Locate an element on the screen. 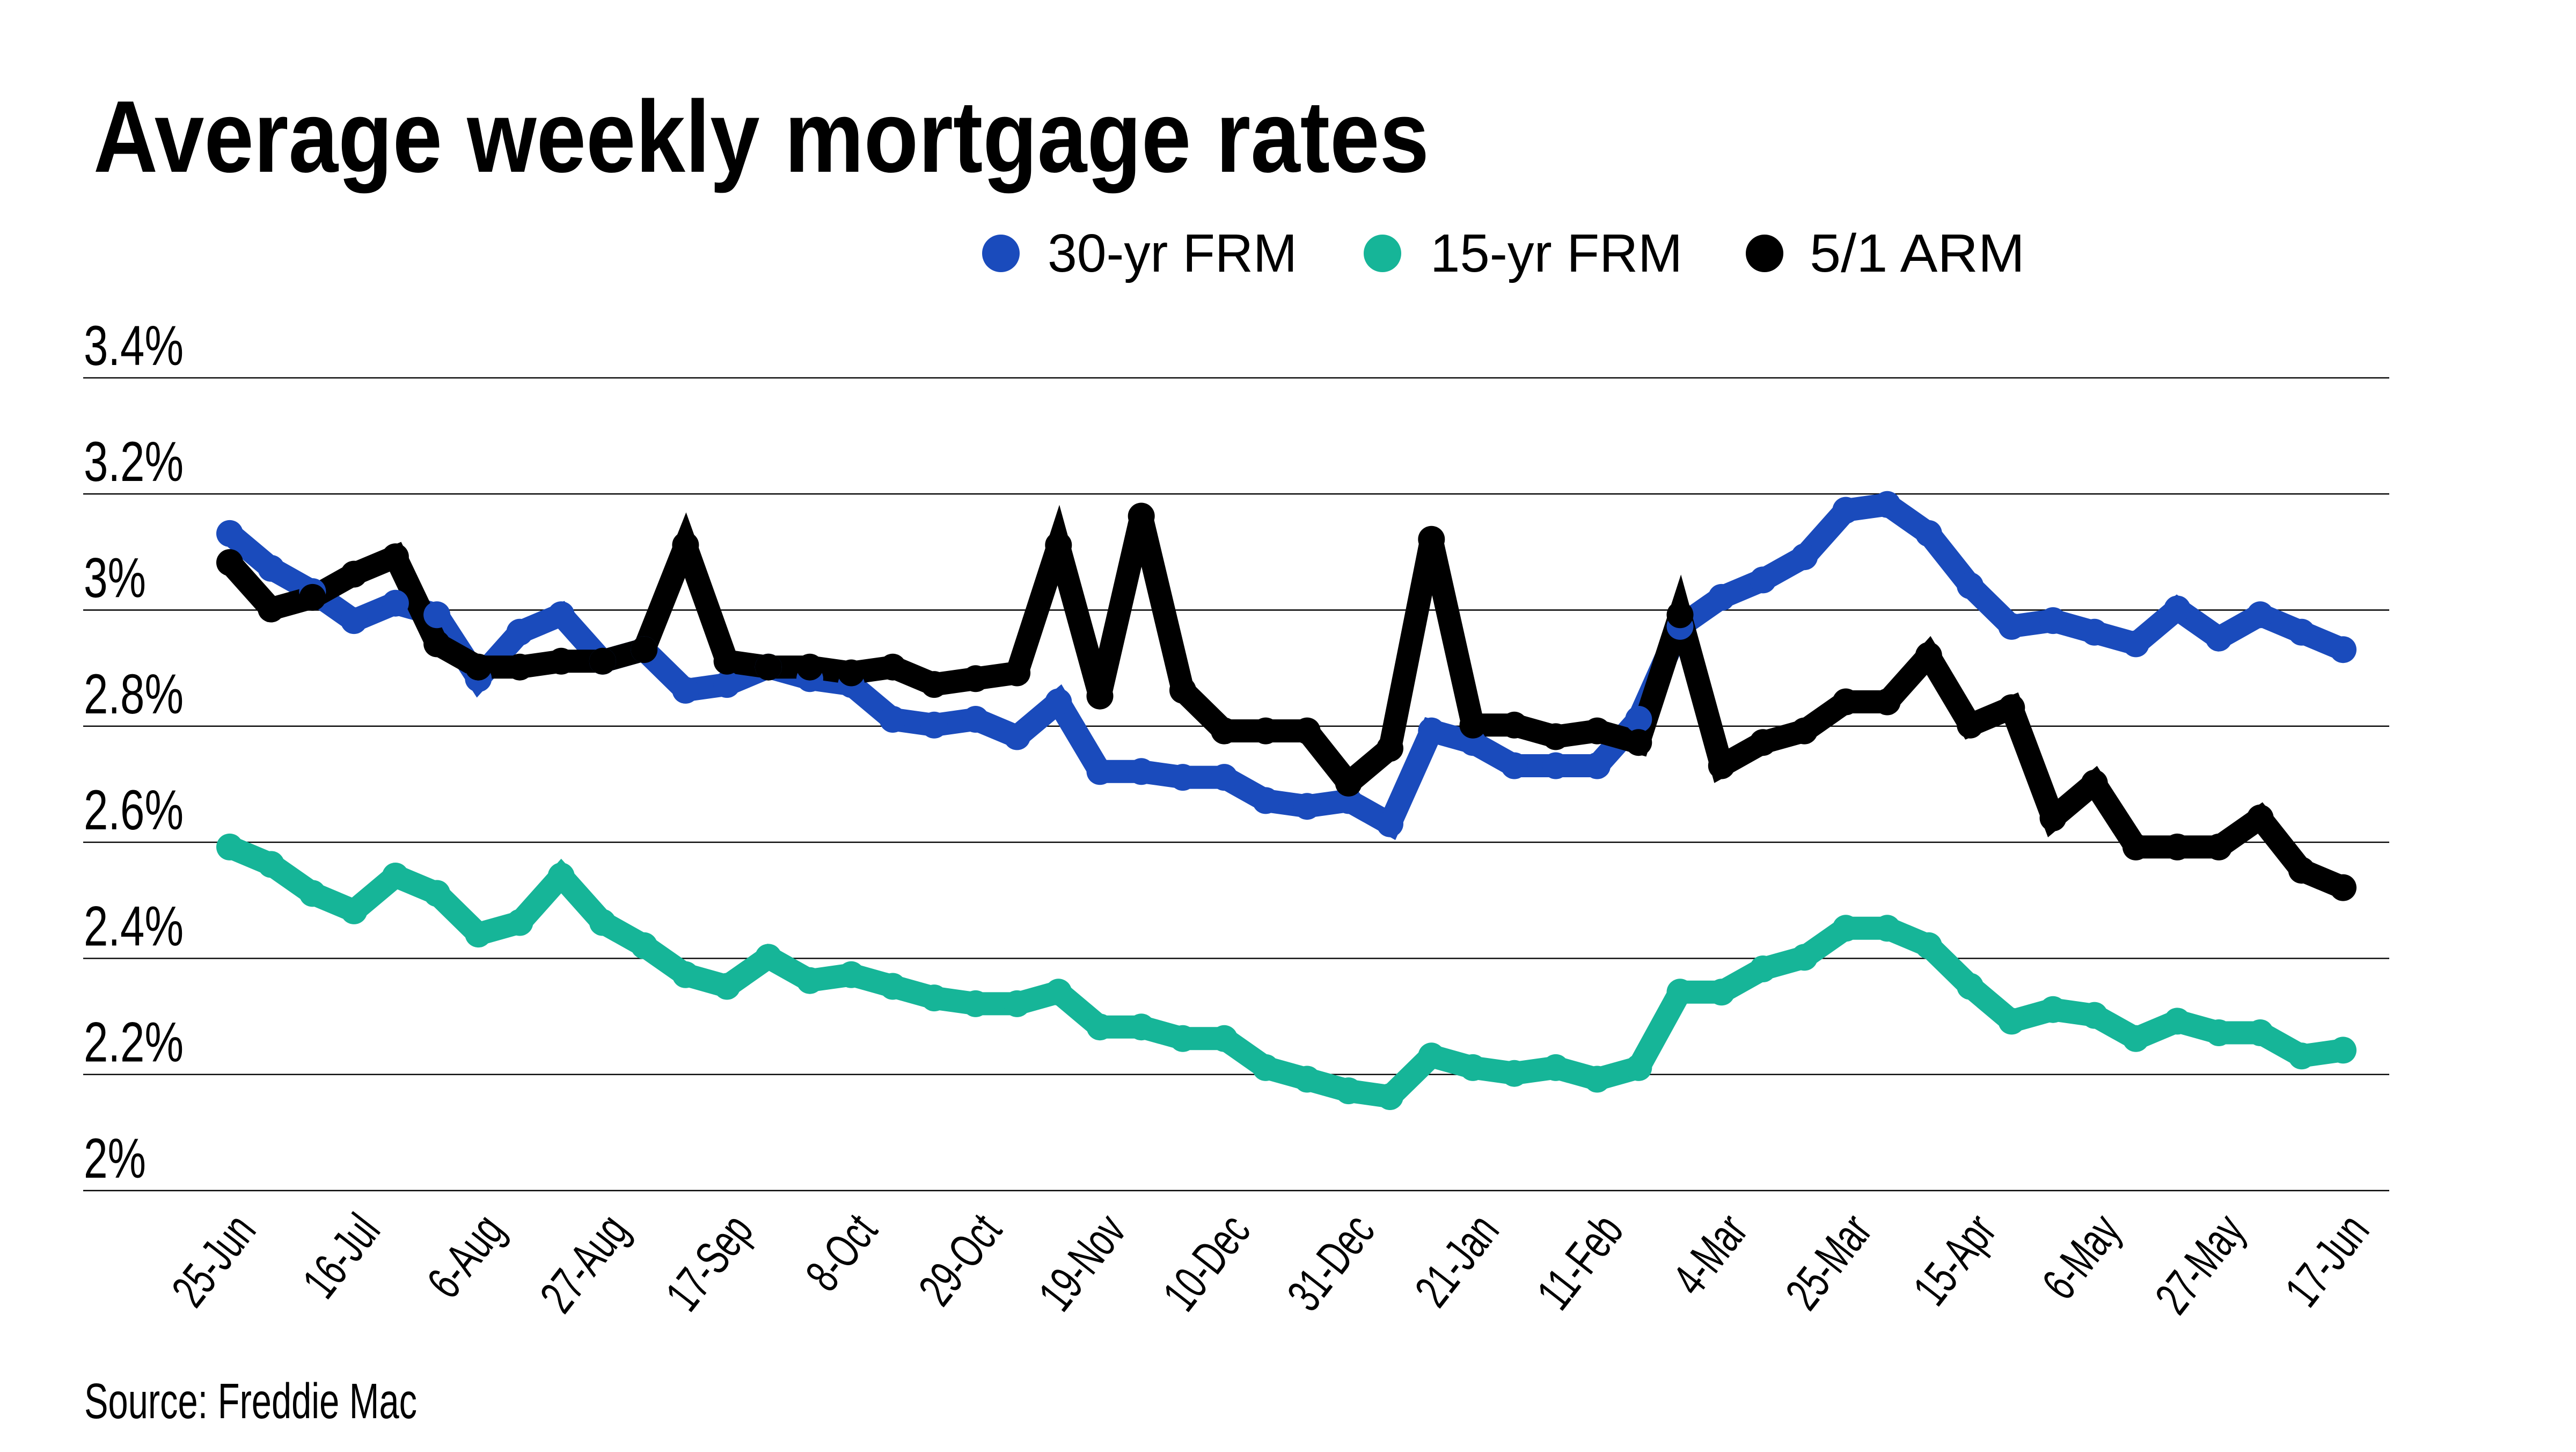  svg-text: 2.2% is located at coordinates (134, 1042).